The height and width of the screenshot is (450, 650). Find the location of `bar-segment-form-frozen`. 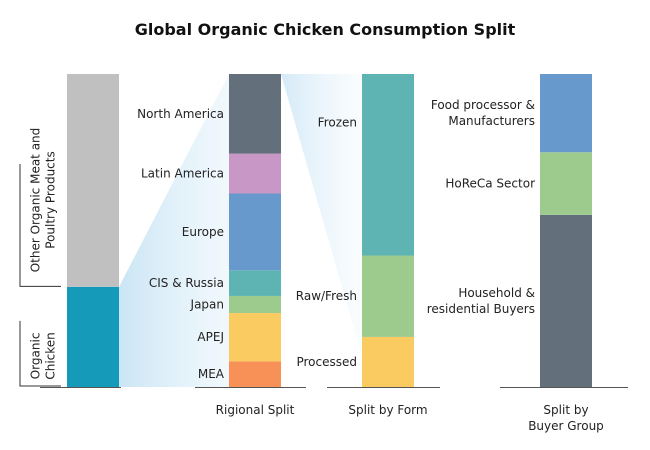

bar-segment-form-frozen is located at coordinates (388, 165).